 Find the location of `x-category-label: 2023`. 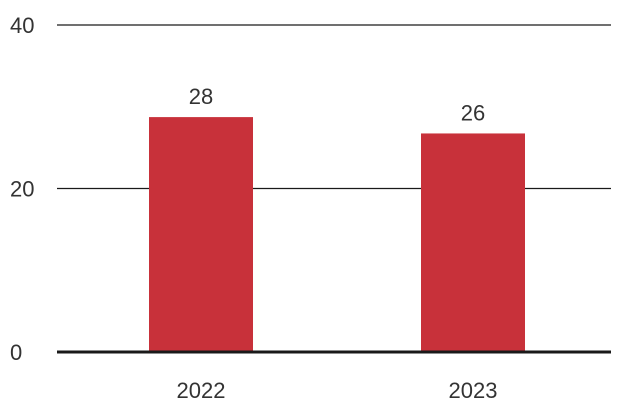

x-category-label: 2023 is located at coordinates (473, 390).